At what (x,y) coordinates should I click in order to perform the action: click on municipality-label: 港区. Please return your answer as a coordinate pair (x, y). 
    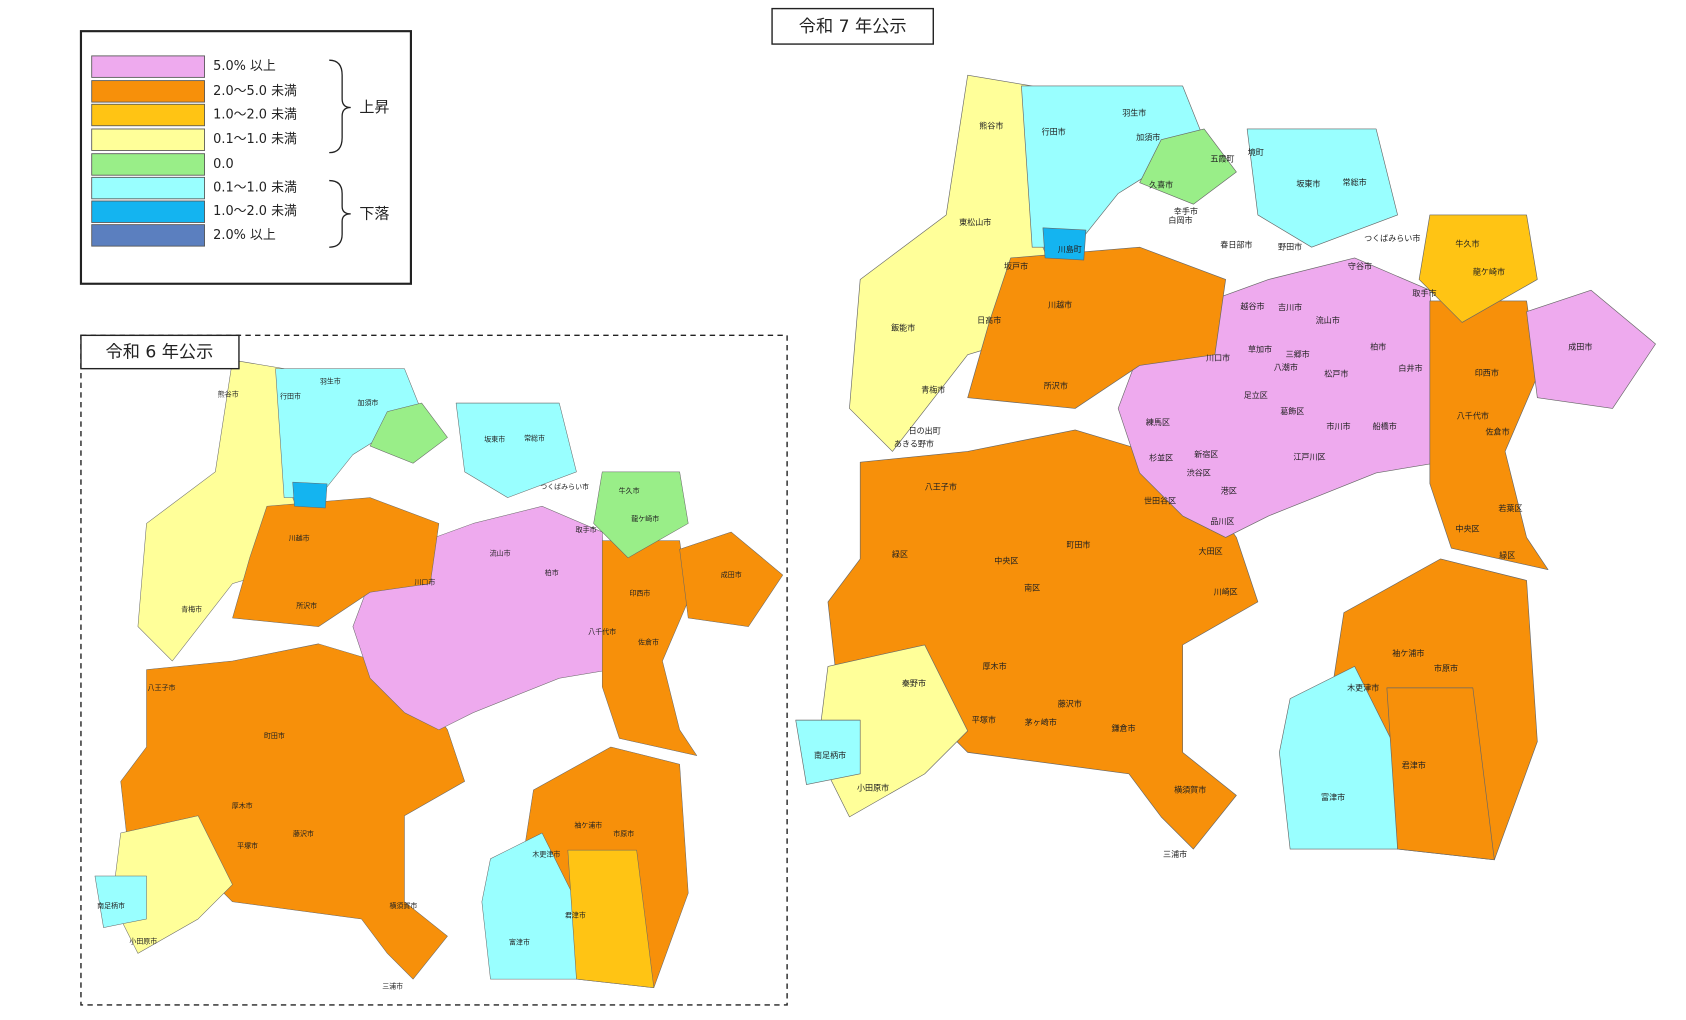
    Looking at the image, I should click on (1229, 491).